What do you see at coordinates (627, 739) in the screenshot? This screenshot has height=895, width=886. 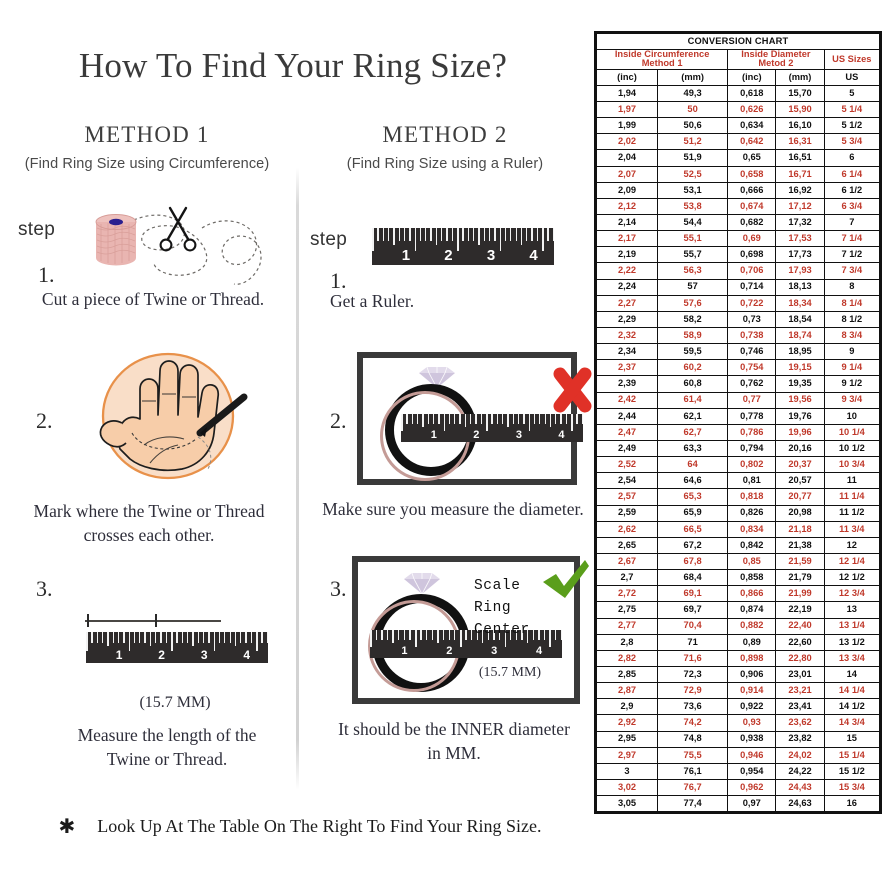 I see `cell-r40-c0: 2,95` at bounding box center [627, 739].